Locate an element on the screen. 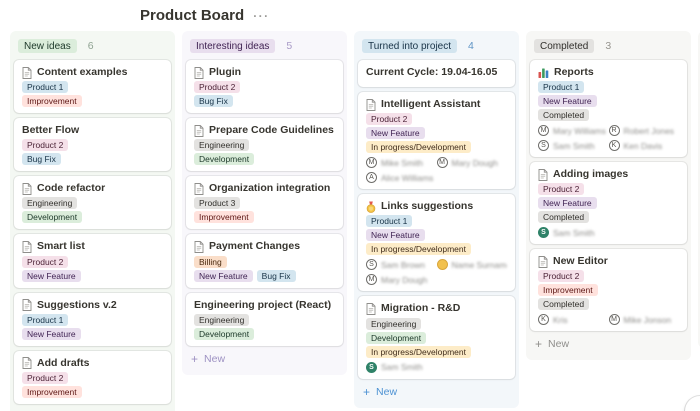 The width and height of the screenshot is (700, 411). column-title-badge: New ideas is located at coordinates (47, 46).